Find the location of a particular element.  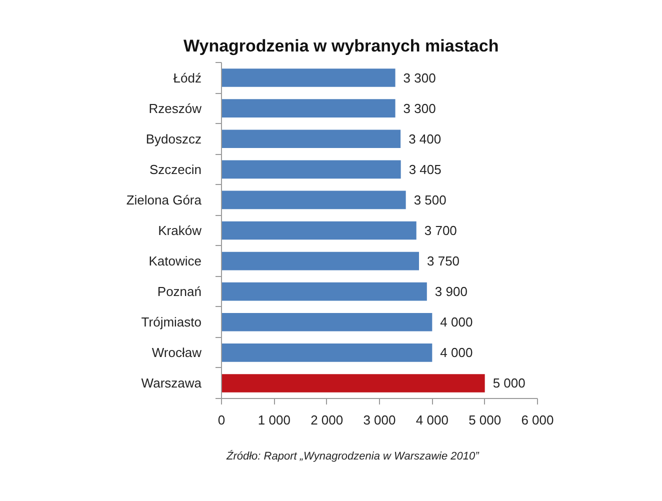

y-tick-label: Kraków is located at coordinates (180, 230).